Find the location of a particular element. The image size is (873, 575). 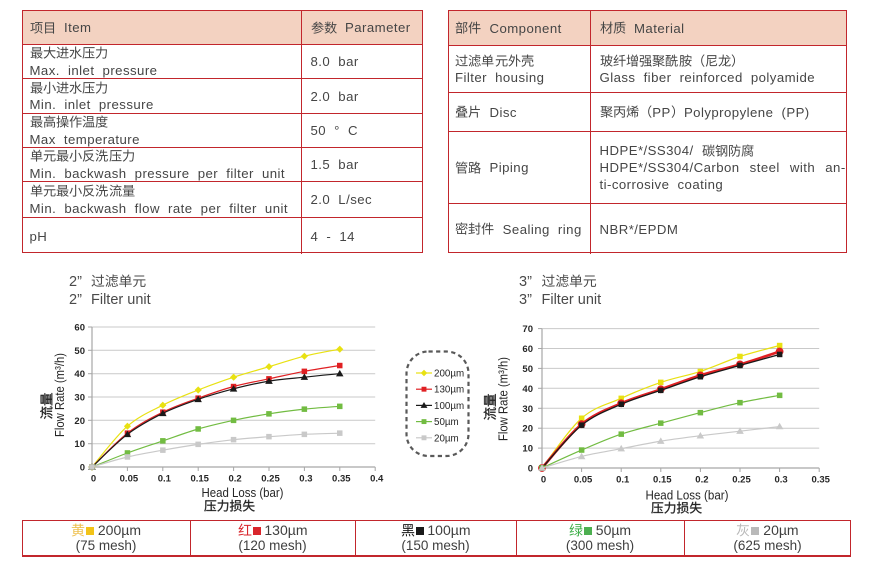

svg-text: 20µm is located at coordinates (446, 438).